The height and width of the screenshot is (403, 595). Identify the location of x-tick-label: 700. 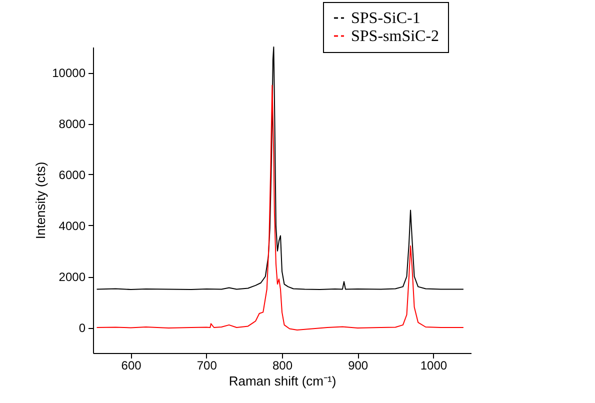
(207, 365).